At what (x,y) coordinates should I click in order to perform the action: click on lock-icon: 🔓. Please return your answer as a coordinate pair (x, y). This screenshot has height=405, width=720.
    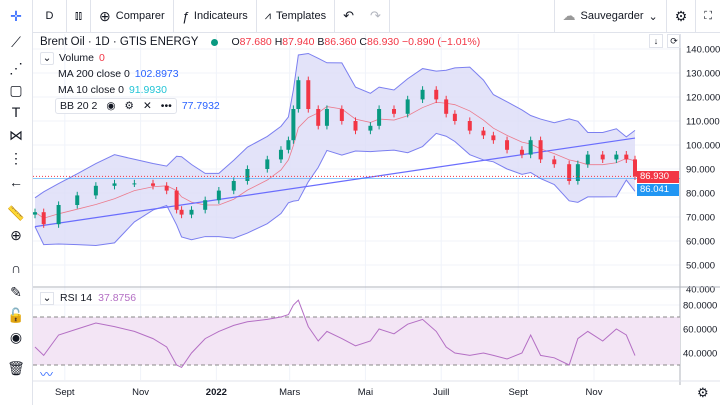
    Looking at the image, I should click on (16, 314).